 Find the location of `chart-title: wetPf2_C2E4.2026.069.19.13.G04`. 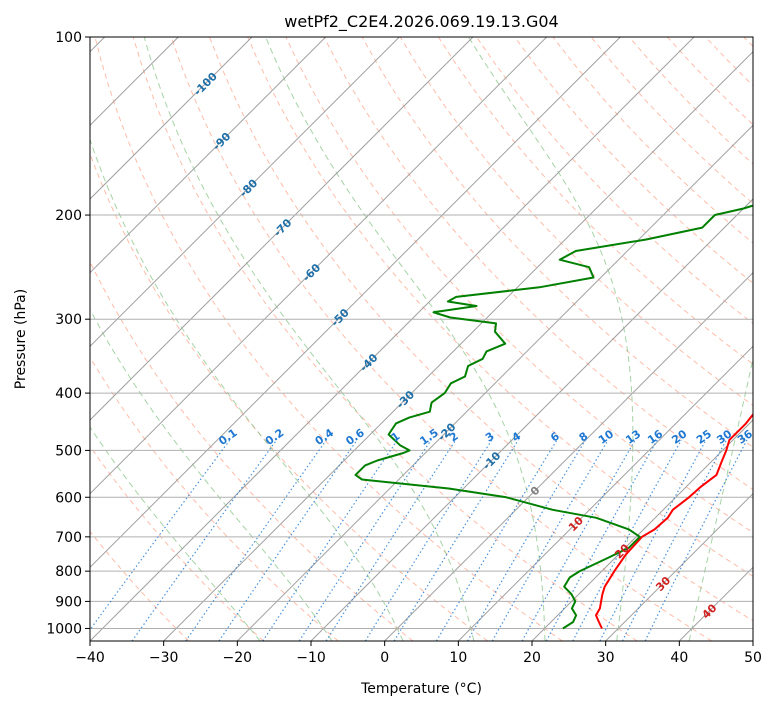

chart-title: wetPf2_C2E4.2026.069.19.13.G04 is located at coordinates (421, 22).